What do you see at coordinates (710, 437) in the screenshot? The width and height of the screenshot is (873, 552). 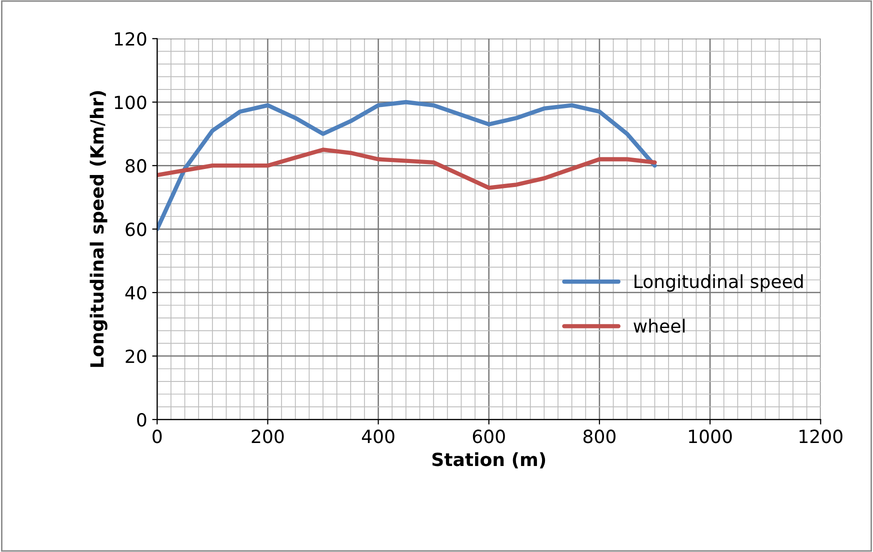 I see `x-tick-label: 1000` at bounding box center [710, 437].